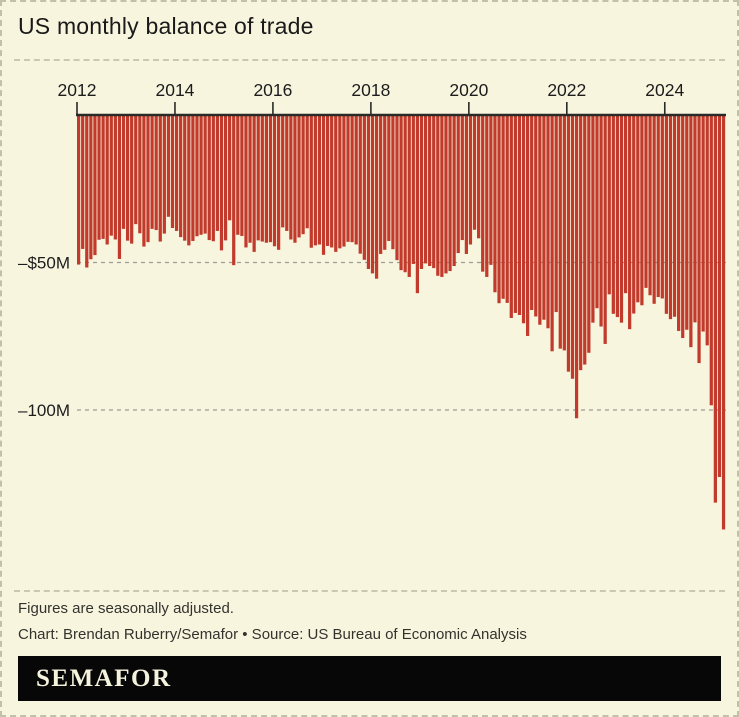 Image resolution: width=739 pixels, height=717 pixels. What do you see at coordinates (166, 26) in the screenshot?
I see `chart-title: US monthly balance of trade` at bounding box center [166, 26].